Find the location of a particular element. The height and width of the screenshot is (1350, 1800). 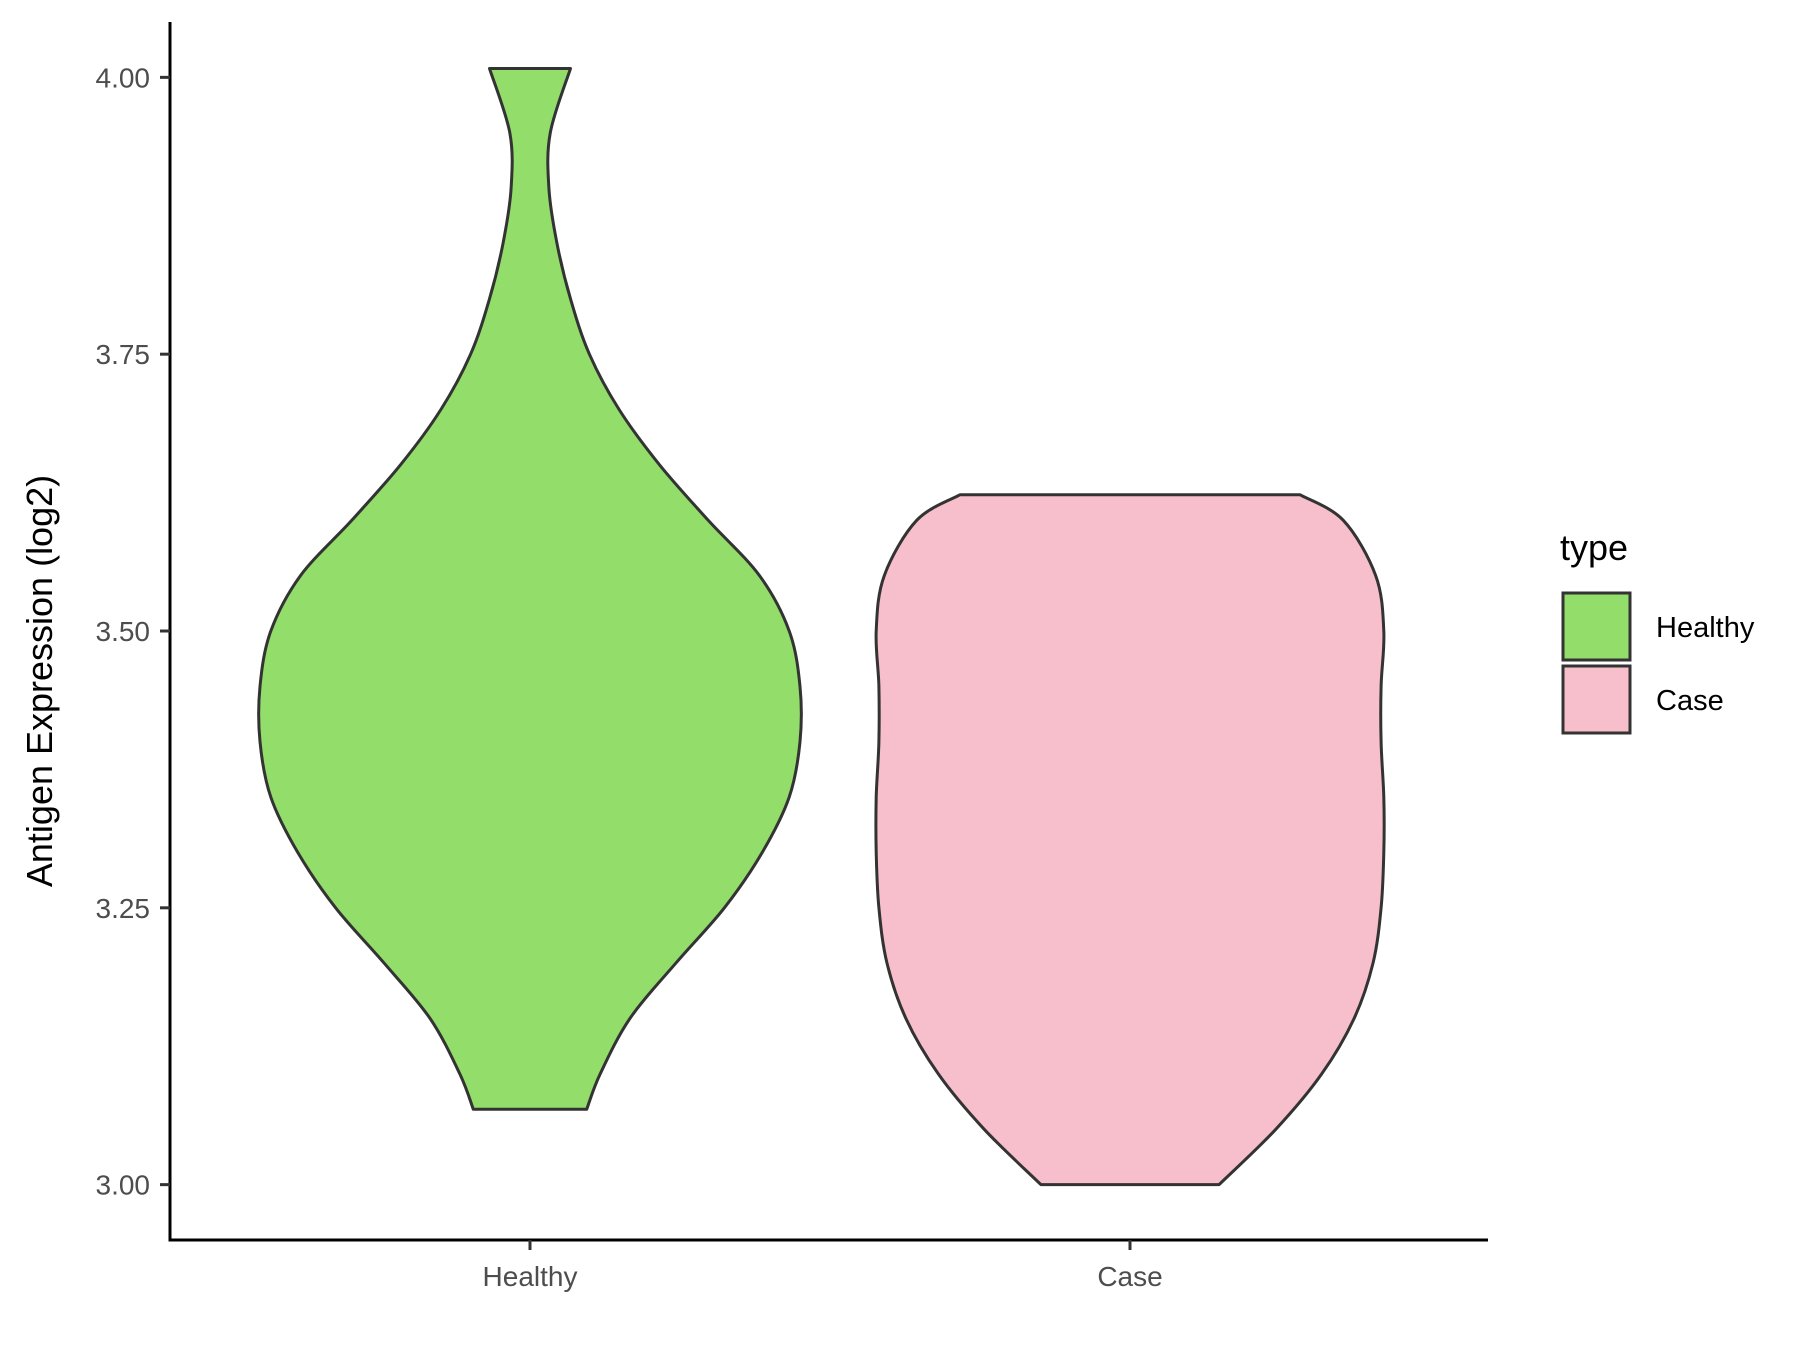

y-tick-label: 3.75 is located at coordinates (123, 354).